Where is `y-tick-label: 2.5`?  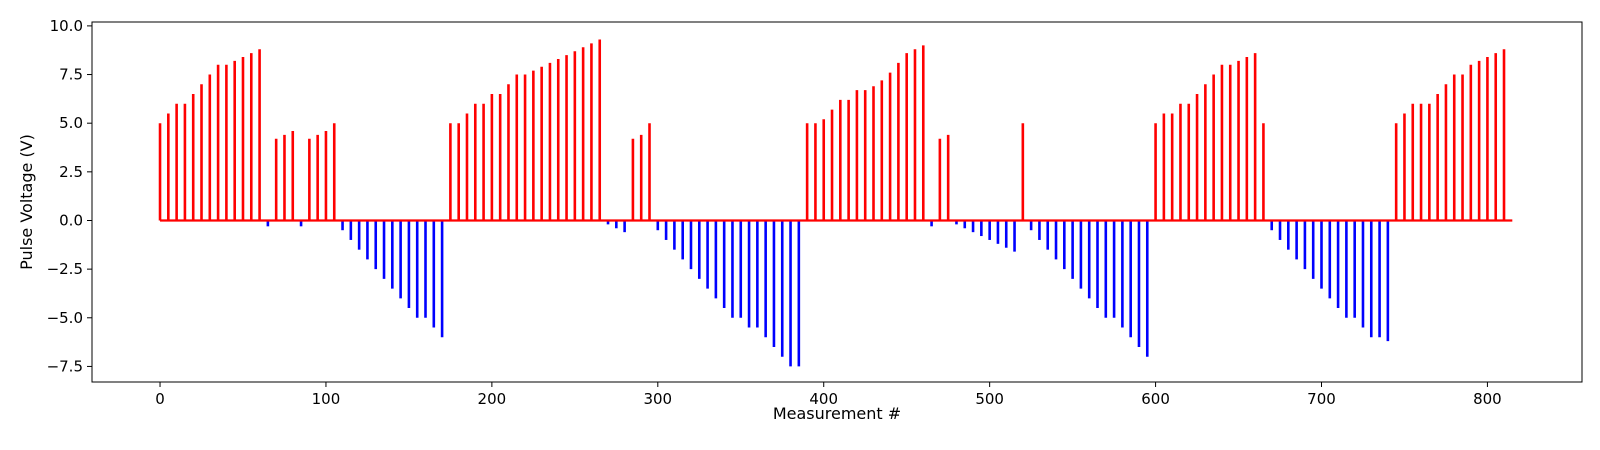 y-tick-label: 2.5 is located at coordinates (71, 172).